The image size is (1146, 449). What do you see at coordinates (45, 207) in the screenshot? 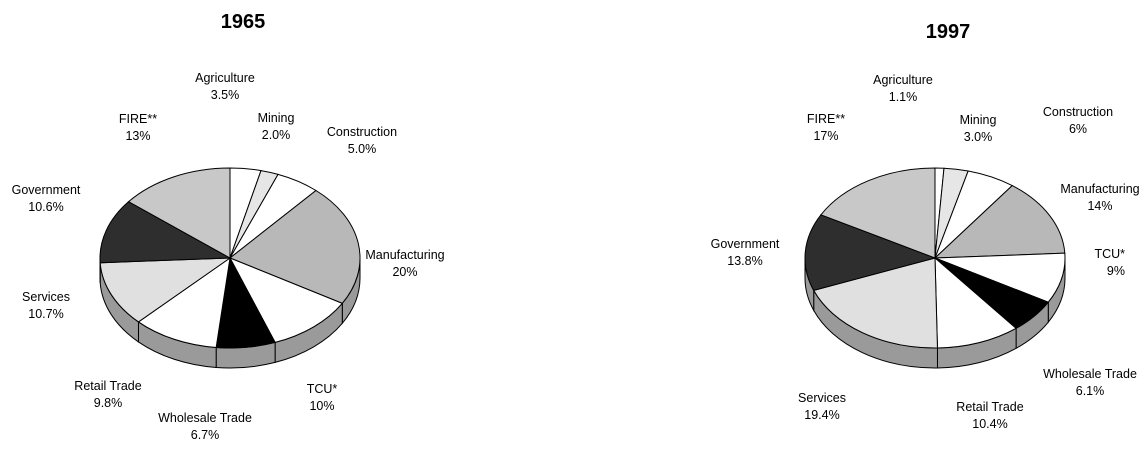
I see `slice-value: 10.6%` at bounding box center [45, 207].